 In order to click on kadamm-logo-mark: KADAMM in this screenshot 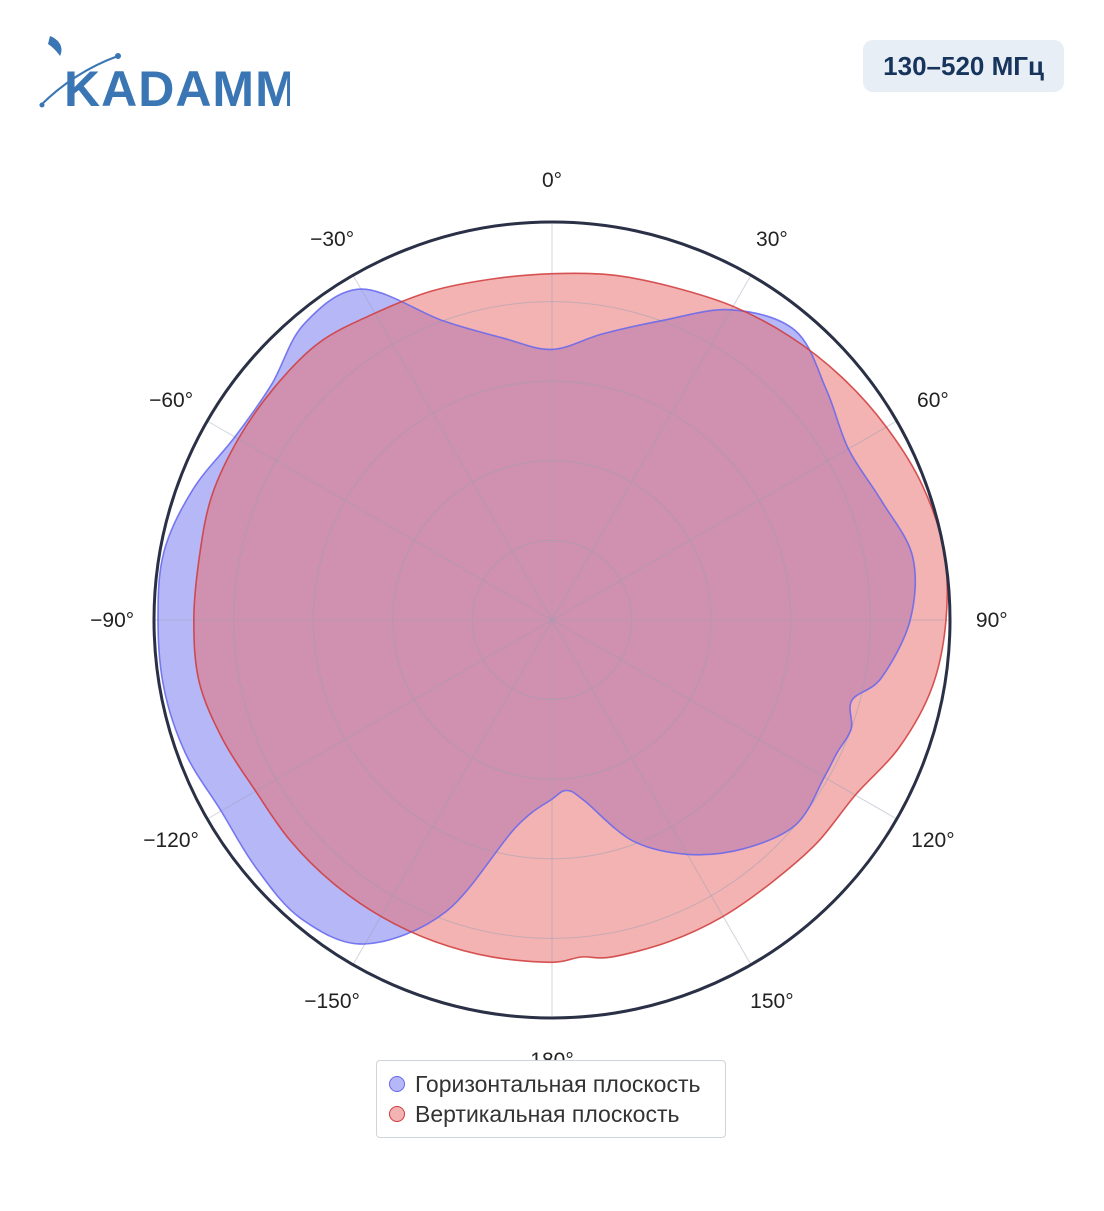, I will do `click(164, 75)`.